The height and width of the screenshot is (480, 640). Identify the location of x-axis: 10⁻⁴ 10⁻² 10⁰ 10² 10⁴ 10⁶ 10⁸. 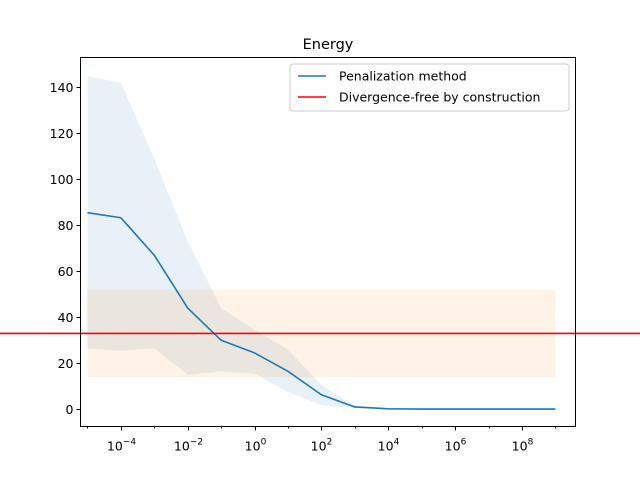
(321, 440).